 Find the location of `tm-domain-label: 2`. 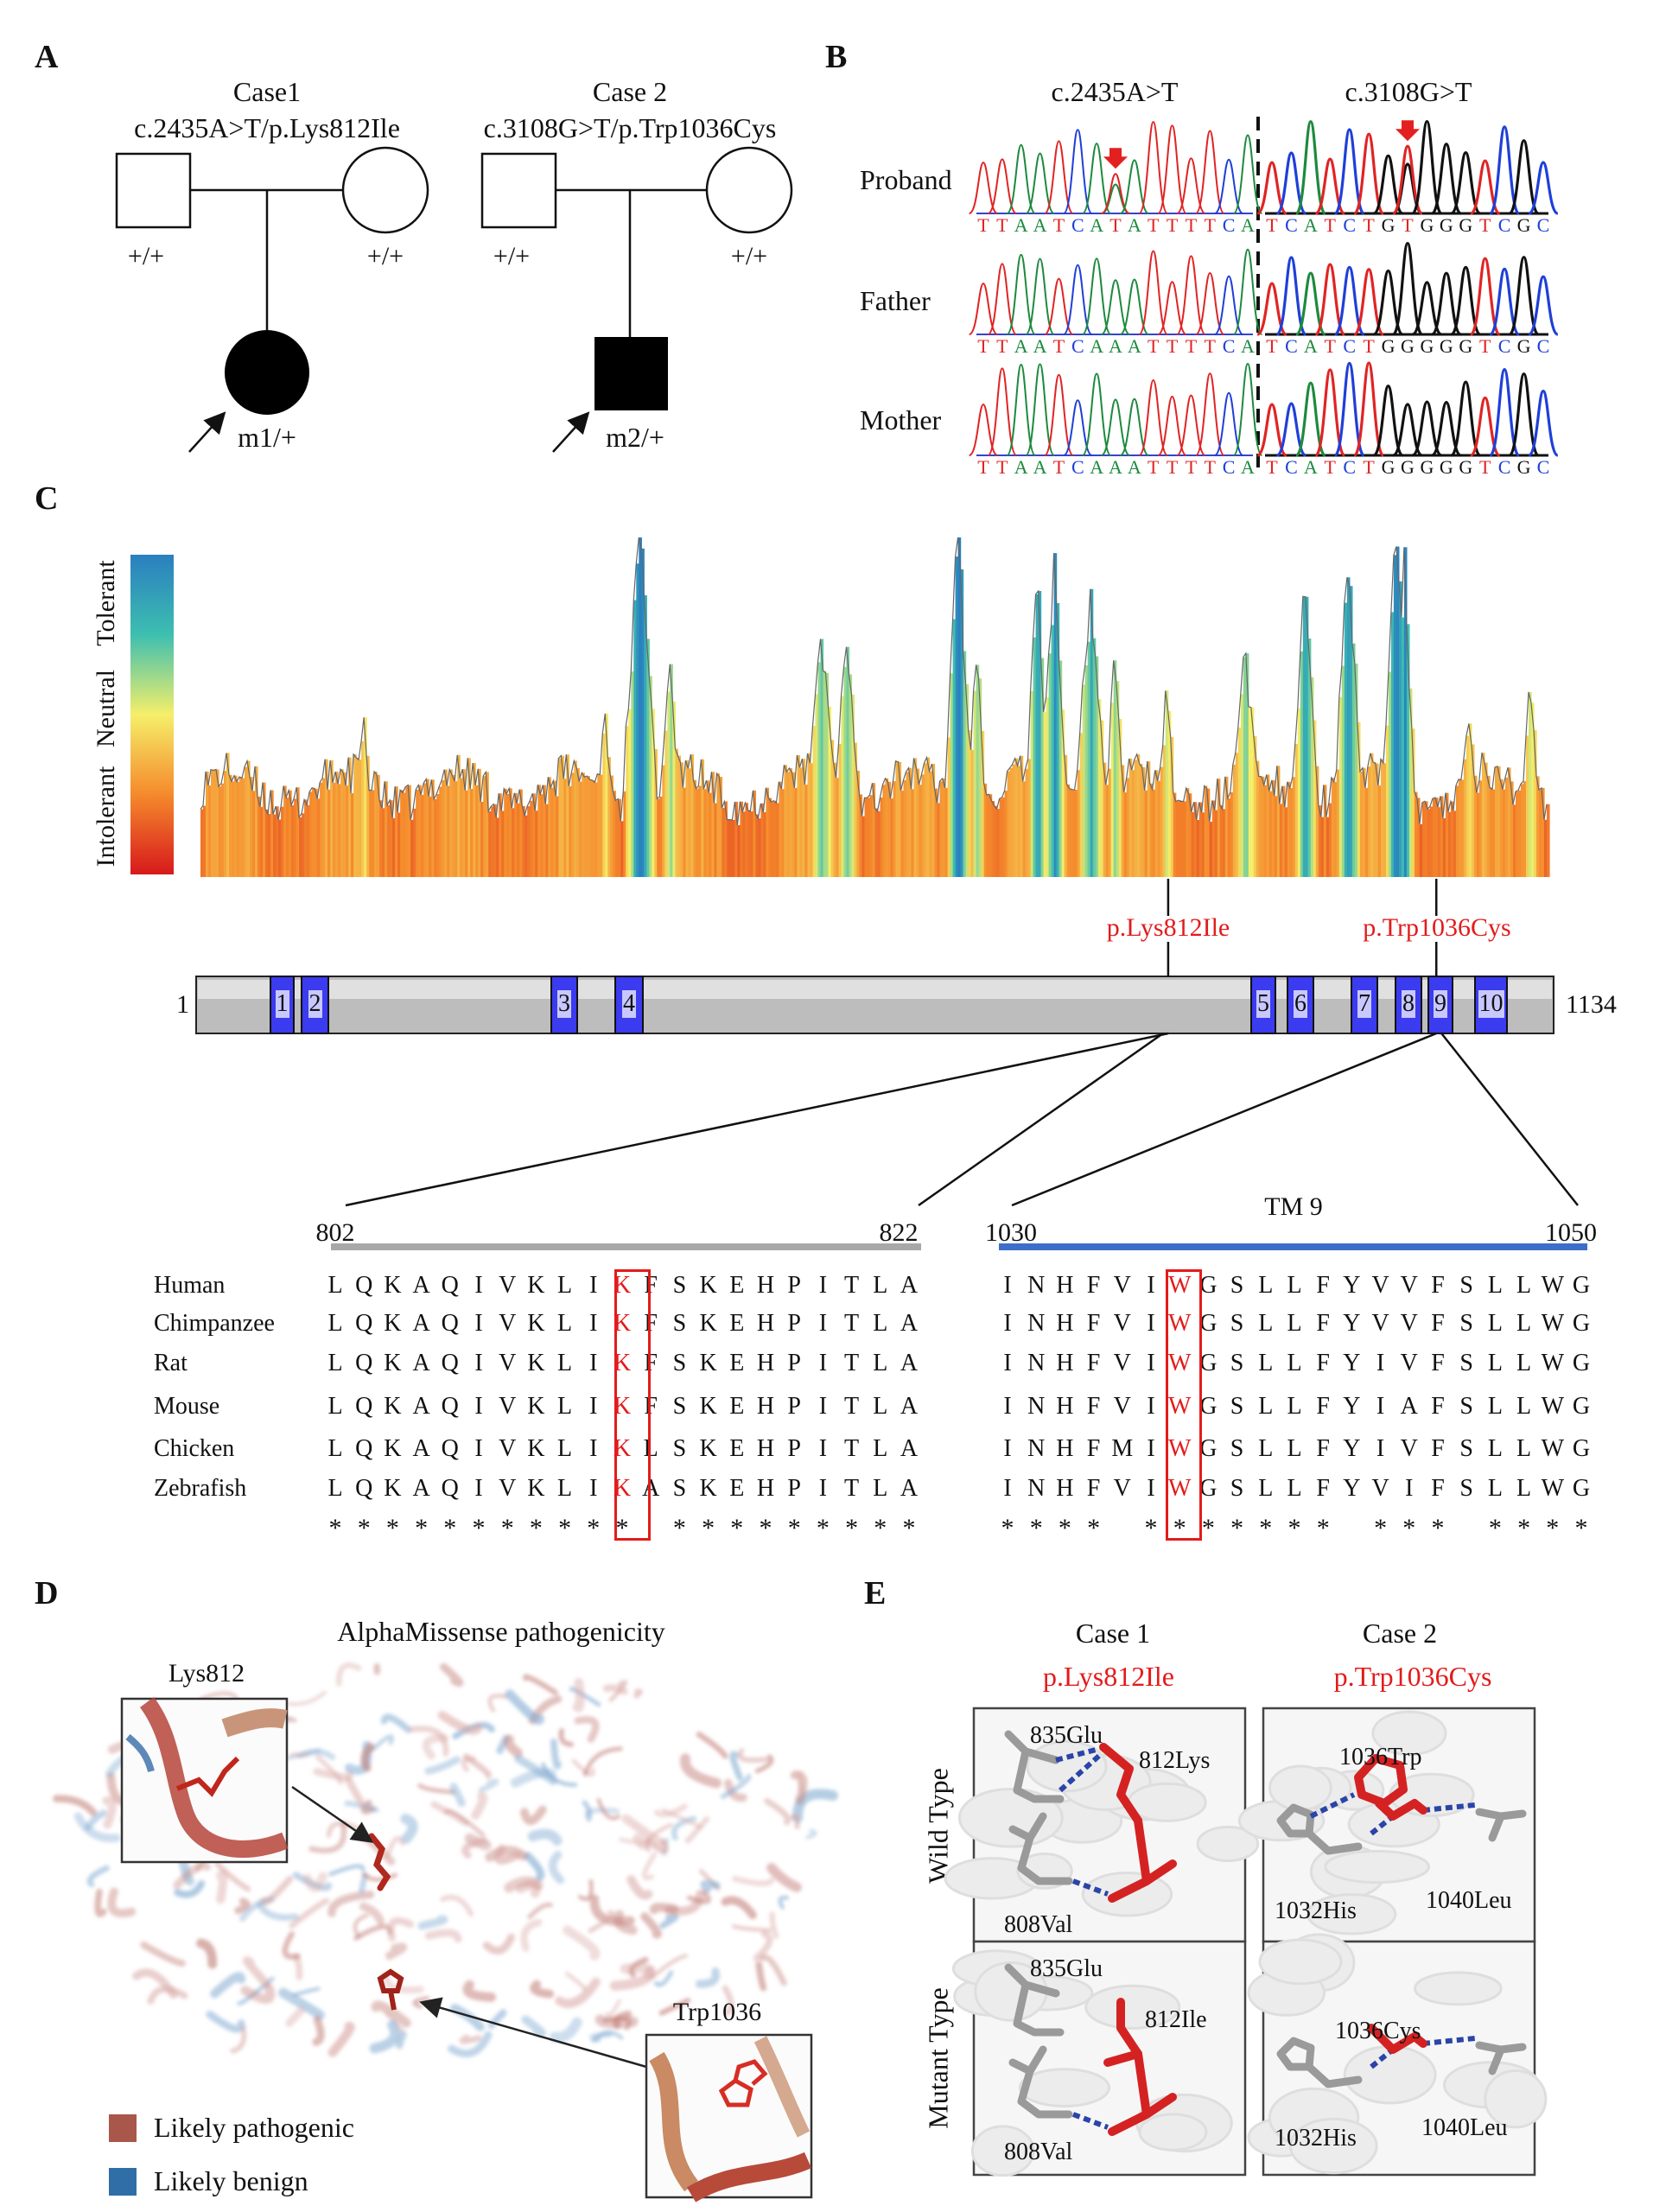

tm-domain-label: 2 is located at coordinates (315, 1004).